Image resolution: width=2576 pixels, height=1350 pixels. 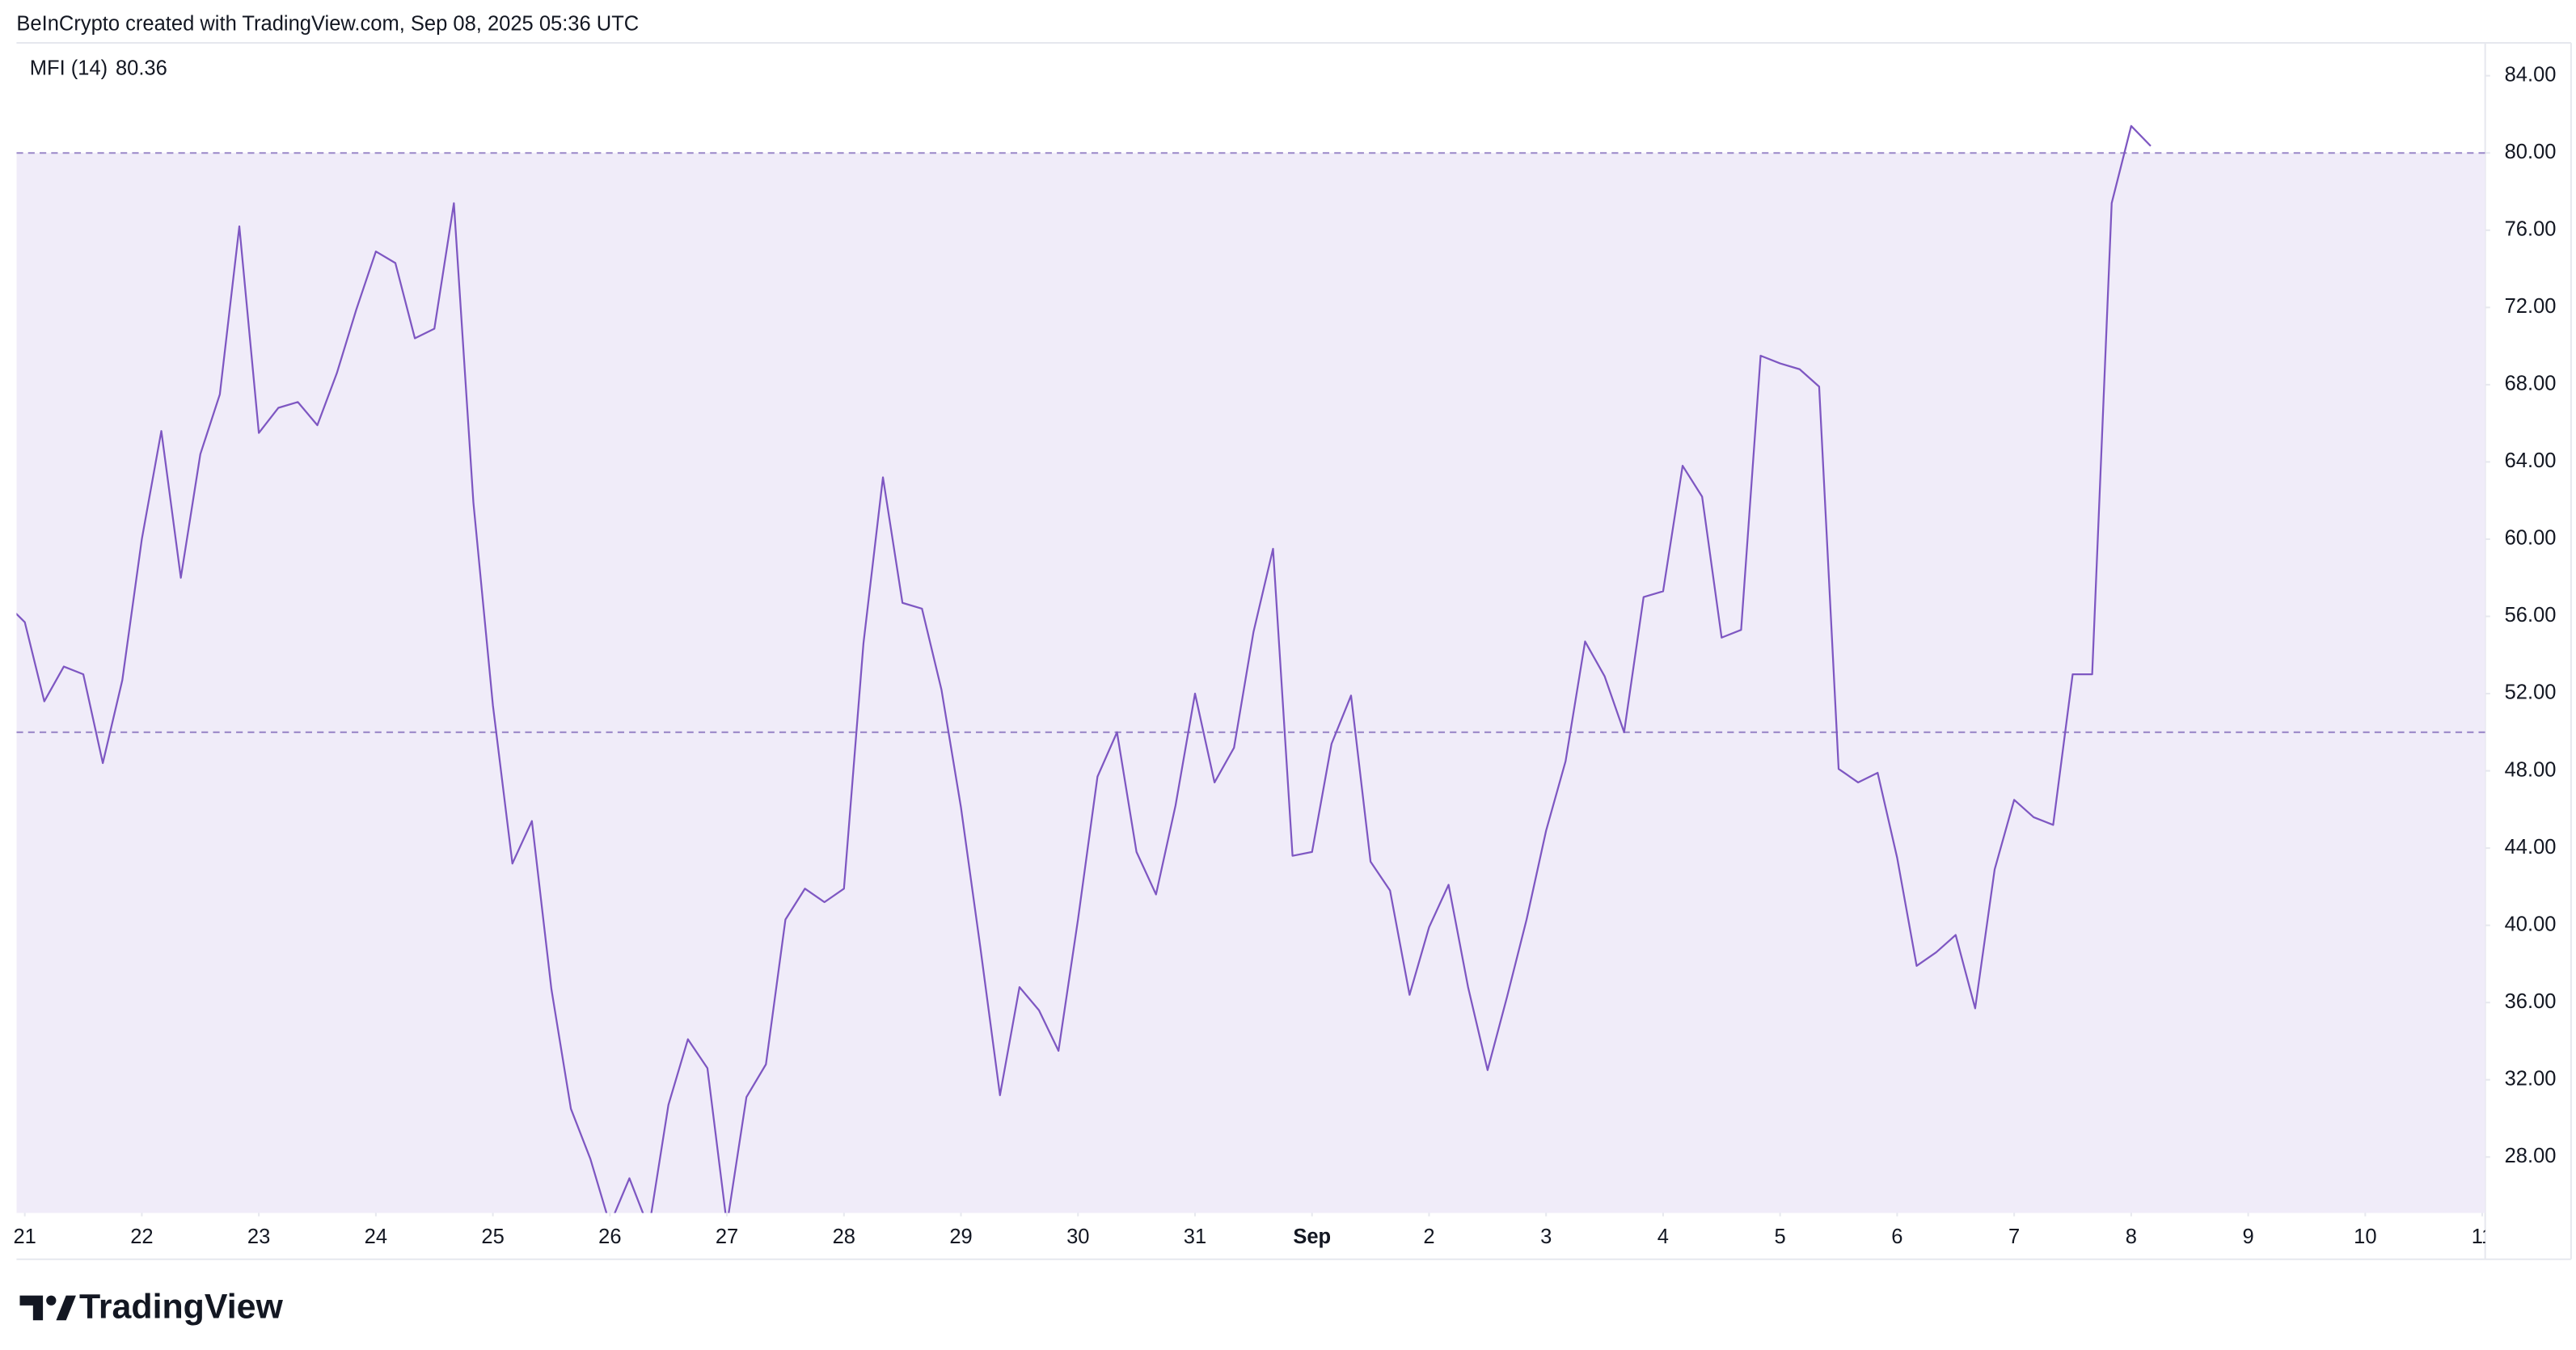 What do you see at coordinates (141, 1237) in the screenshot?
I see `x-tick-label: 22` at bounding box center [141, 1237].